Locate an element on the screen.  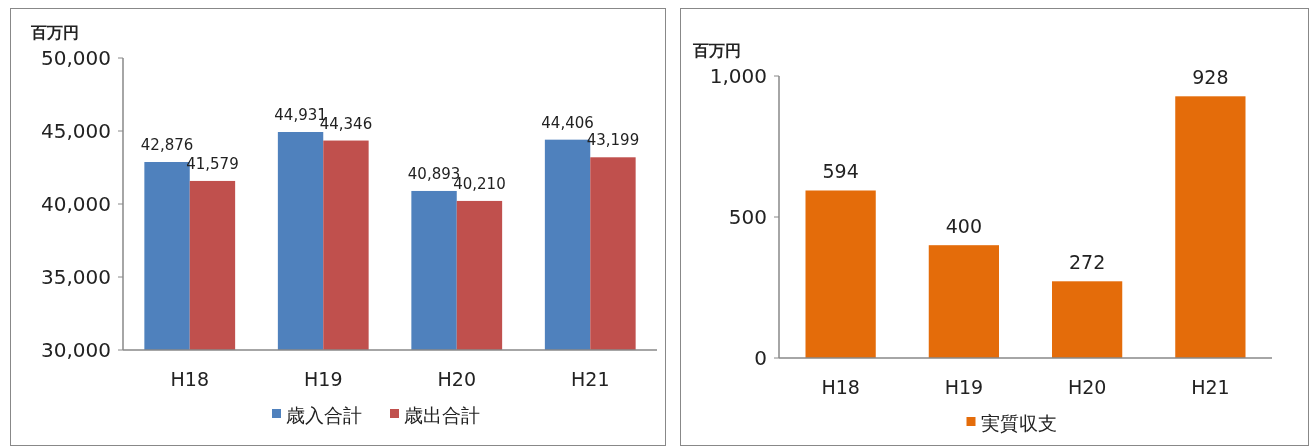
data-label: 594 is located at coordinates (840, 171).